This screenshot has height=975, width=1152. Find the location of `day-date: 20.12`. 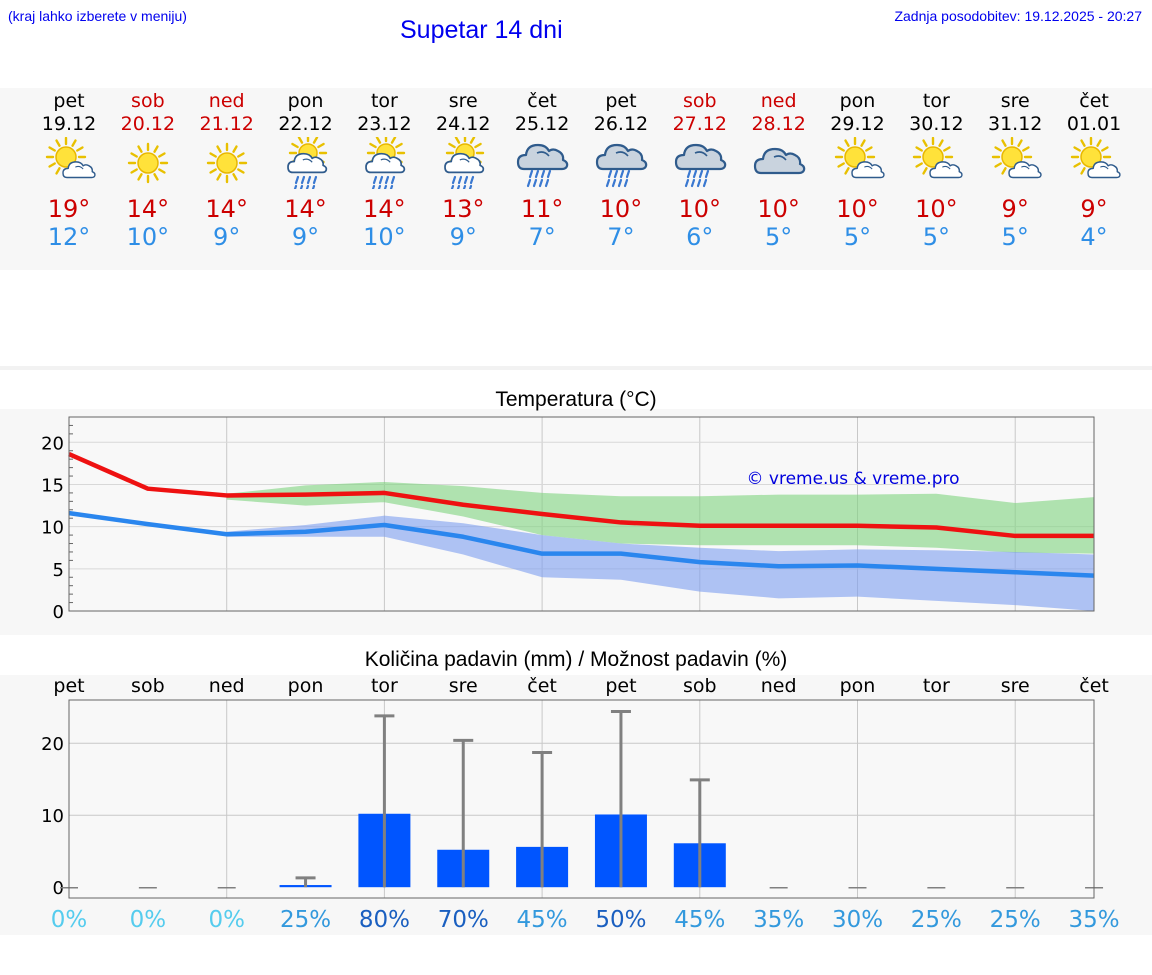

day-date: 20.12 is located at coordinates (148, 124).